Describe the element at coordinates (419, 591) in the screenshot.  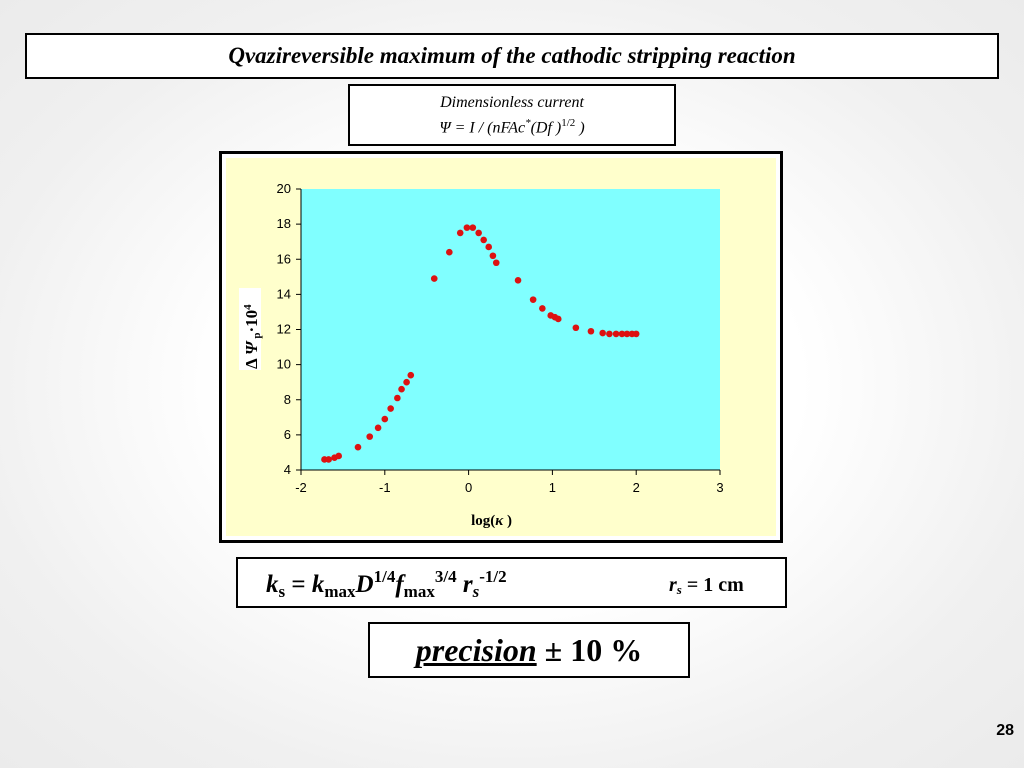
I see `ks-max-sub2: max` at that location.